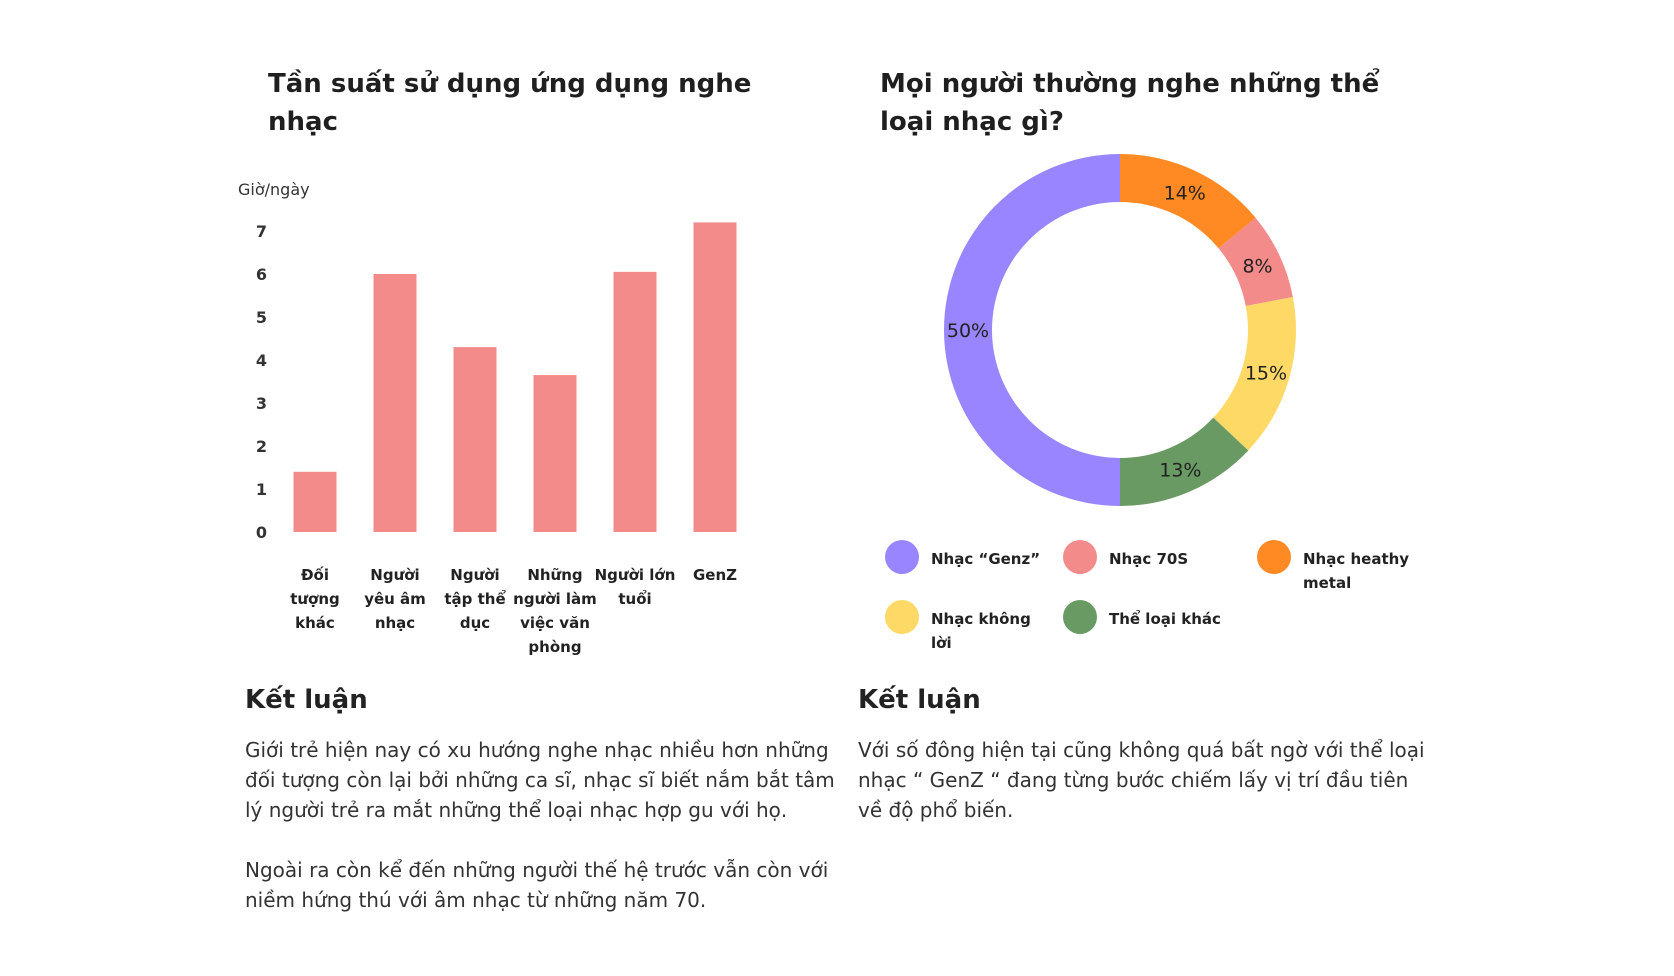 Image resolution: width=1674 pixels, height=976 pixels. What do you see at coordinates (634, 598) in the screenshot?
I see `x-tick-label: tuổi` at bounding box center [634, 598].